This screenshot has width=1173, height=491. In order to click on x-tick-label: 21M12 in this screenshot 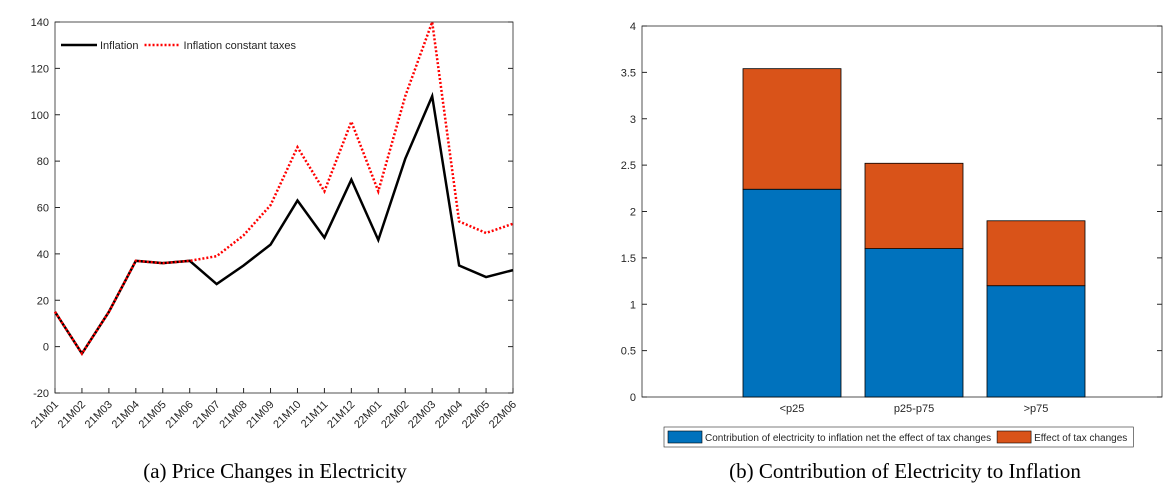, I will do `click(341, 415)`.